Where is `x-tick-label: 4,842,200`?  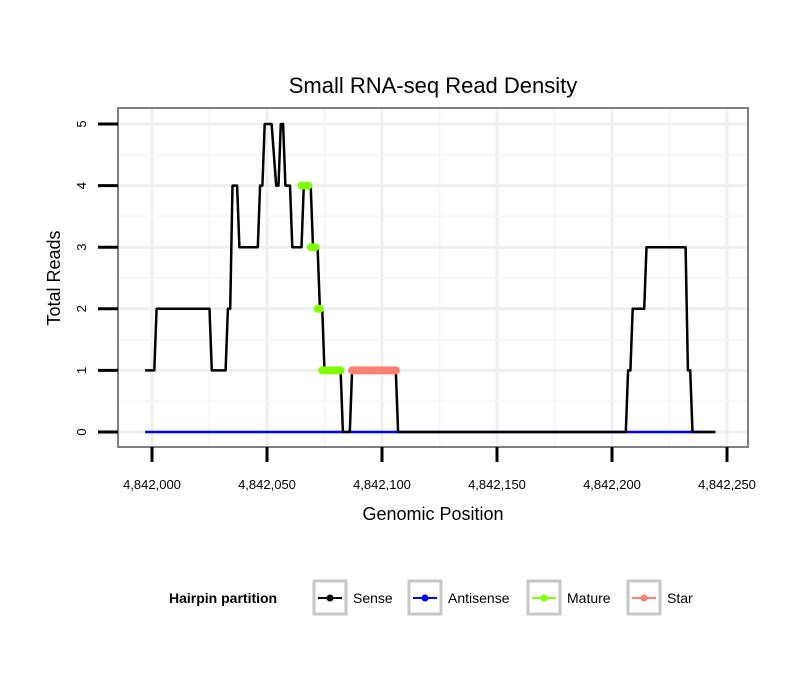
x-tick-label: 4,842,200 is located at coordinates (612, 484).